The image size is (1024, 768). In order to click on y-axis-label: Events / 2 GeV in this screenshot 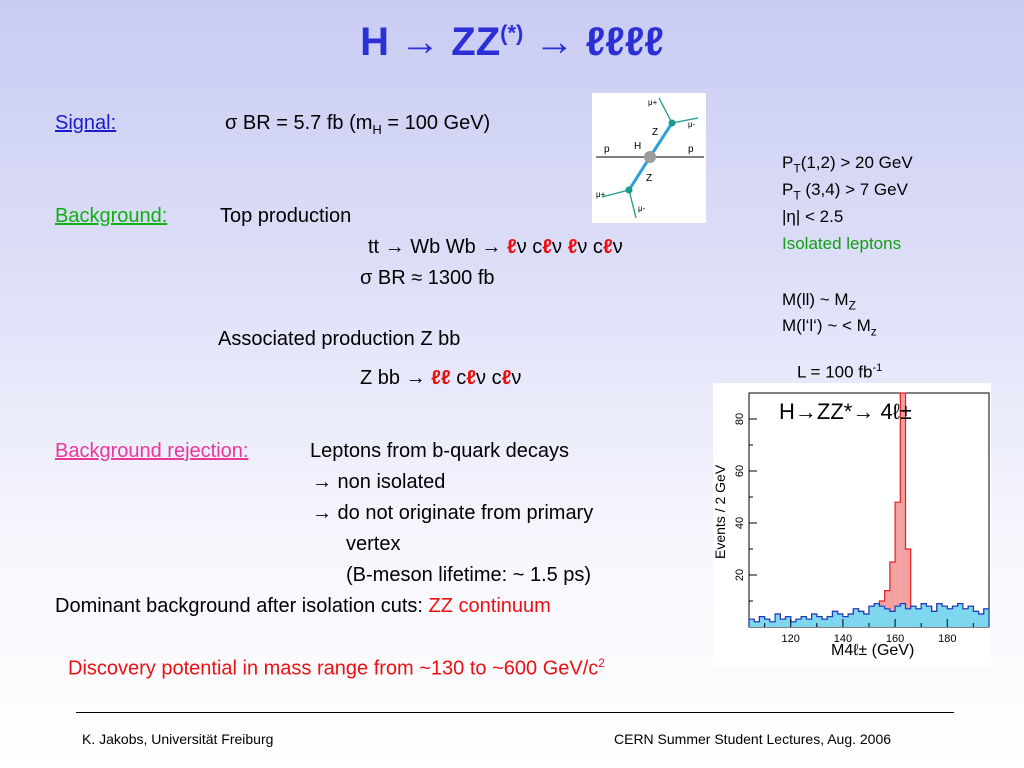, I will do `click(720, 511)`.